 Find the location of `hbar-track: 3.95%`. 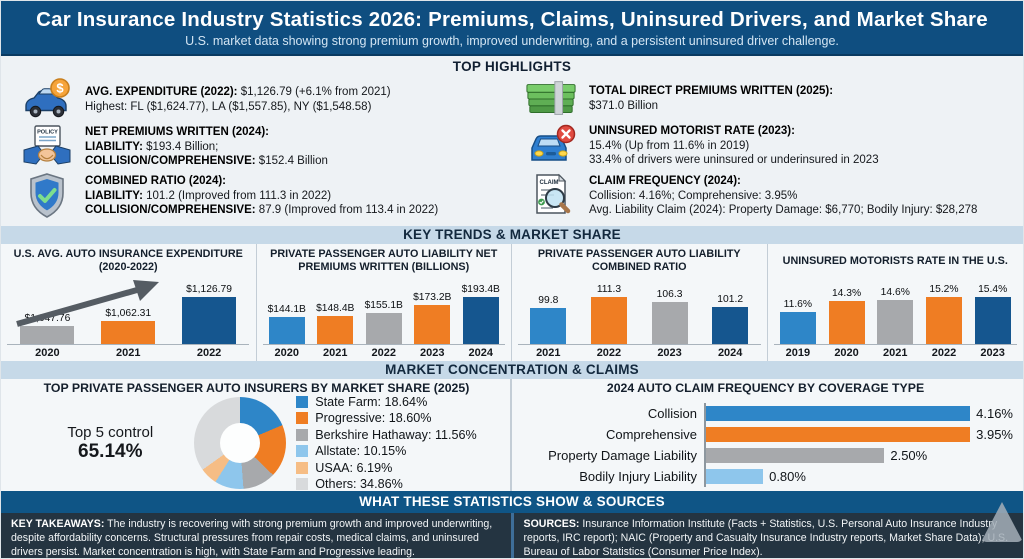

hbar-track: 3.95% is located at coordinates (858, 434).